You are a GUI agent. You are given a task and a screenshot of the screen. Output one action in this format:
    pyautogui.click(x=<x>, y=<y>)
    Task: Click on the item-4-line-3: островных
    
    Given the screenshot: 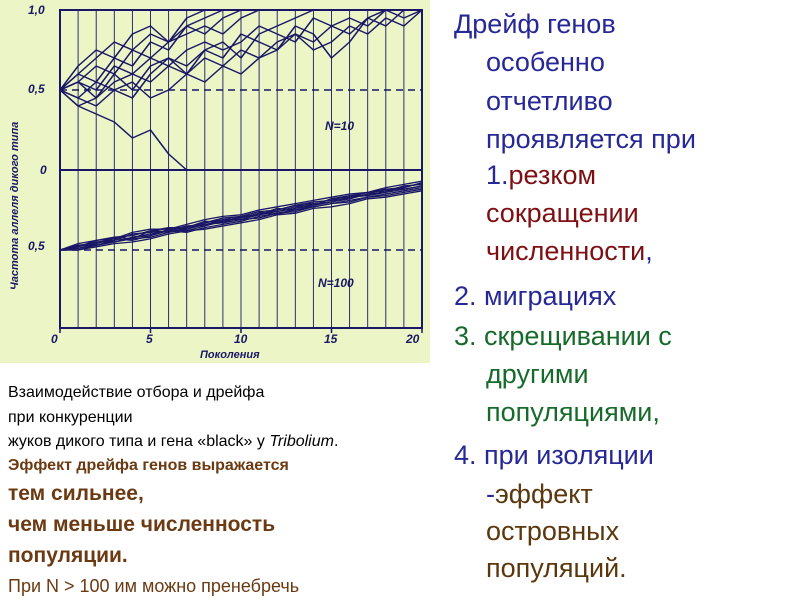 What is the action you would take?
    pyautogui.click(x=553, y=531)
    